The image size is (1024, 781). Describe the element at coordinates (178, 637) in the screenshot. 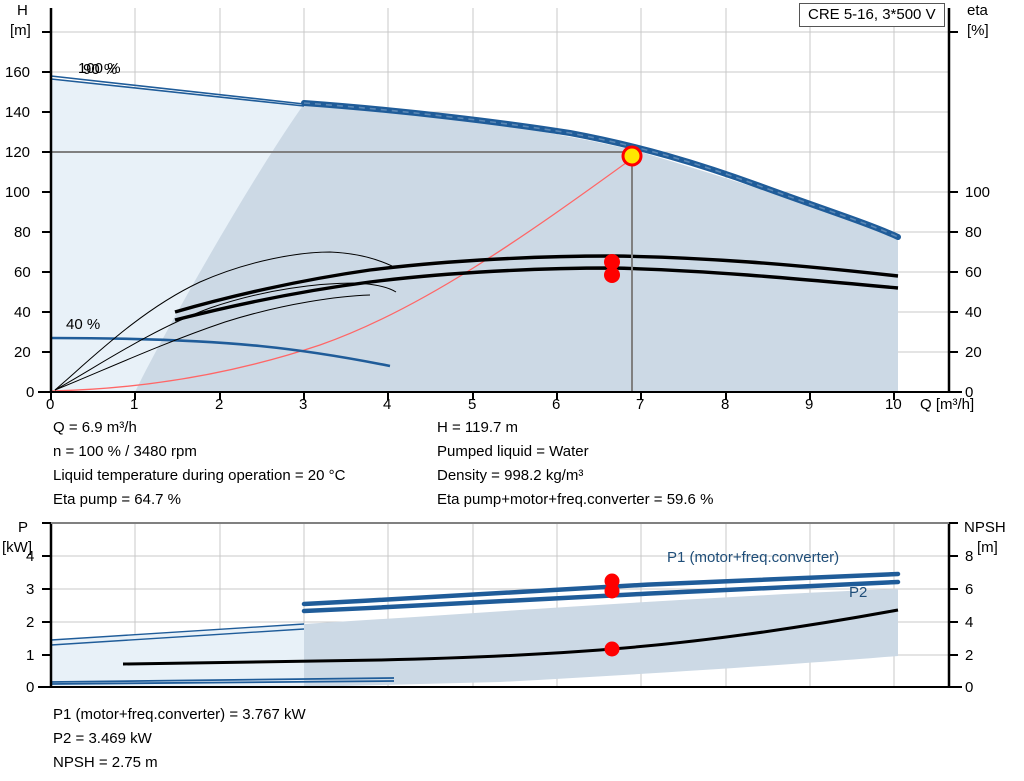

I see `p2-curve-thin` at that location.